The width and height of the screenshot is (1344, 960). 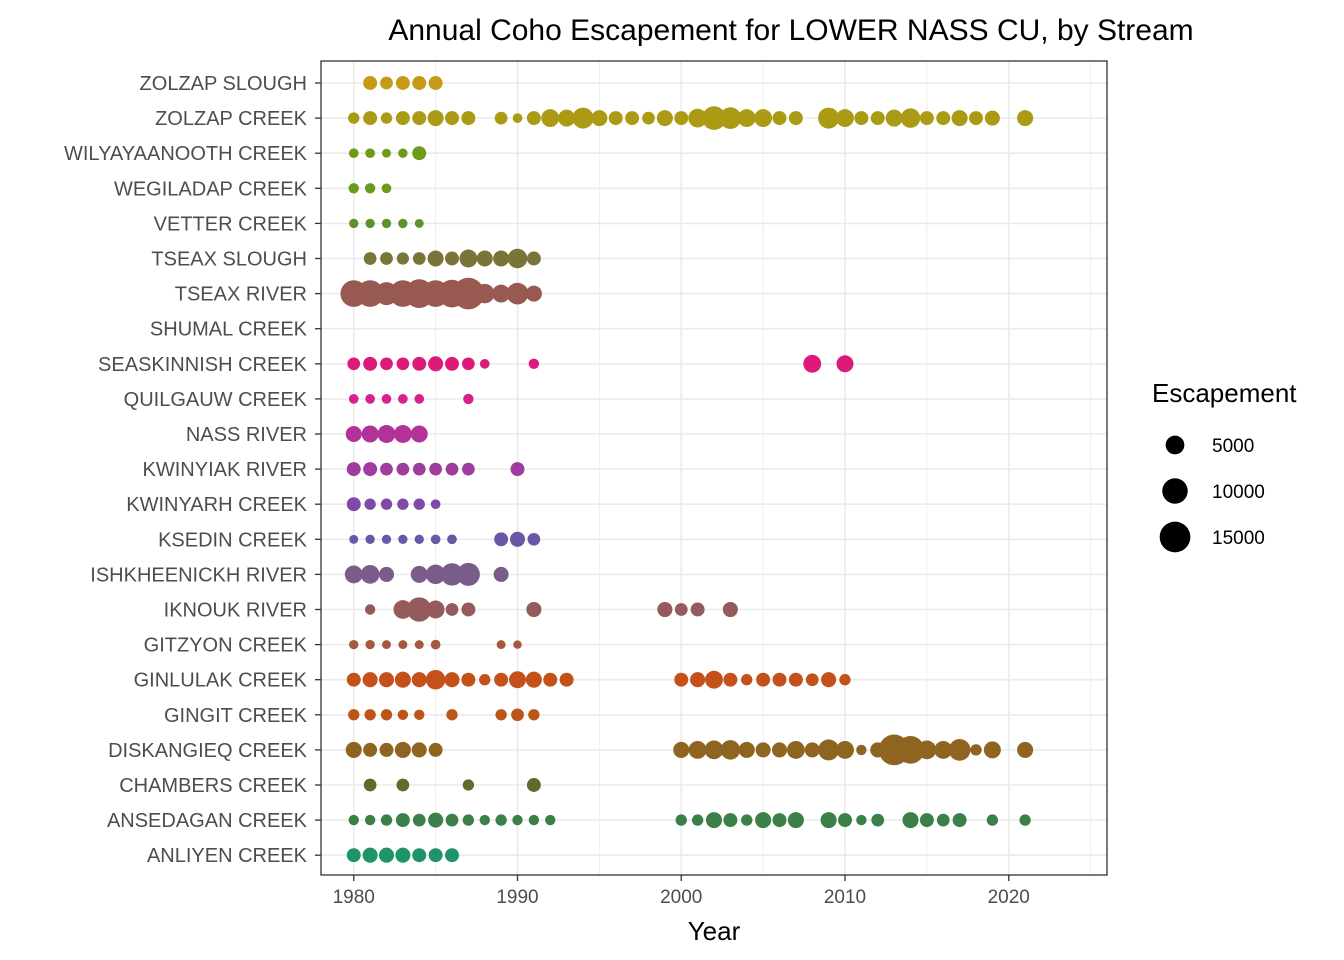 I want to click on y-tick-label: NASS RIVER, so click(x=246, y=435).